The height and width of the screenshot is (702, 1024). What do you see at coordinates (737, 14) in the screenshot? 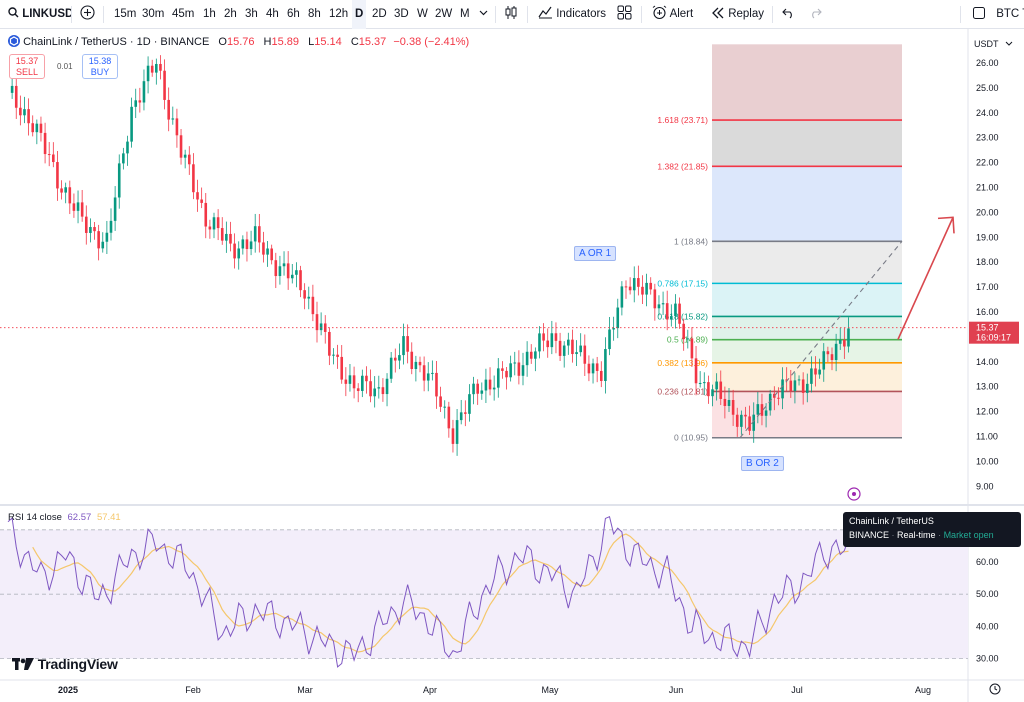
I see `replay-button: Replay` at bounding box center [737, 14].